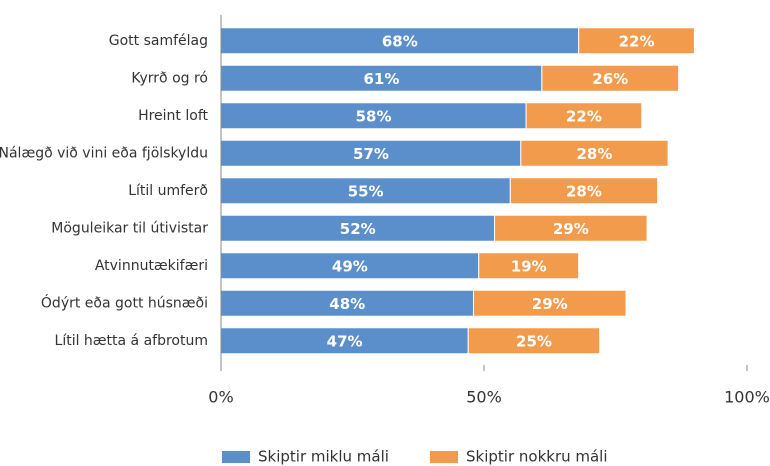 This screenshot has height=466, width=770. I want to click on value-label: 58%, so click(374, 116).